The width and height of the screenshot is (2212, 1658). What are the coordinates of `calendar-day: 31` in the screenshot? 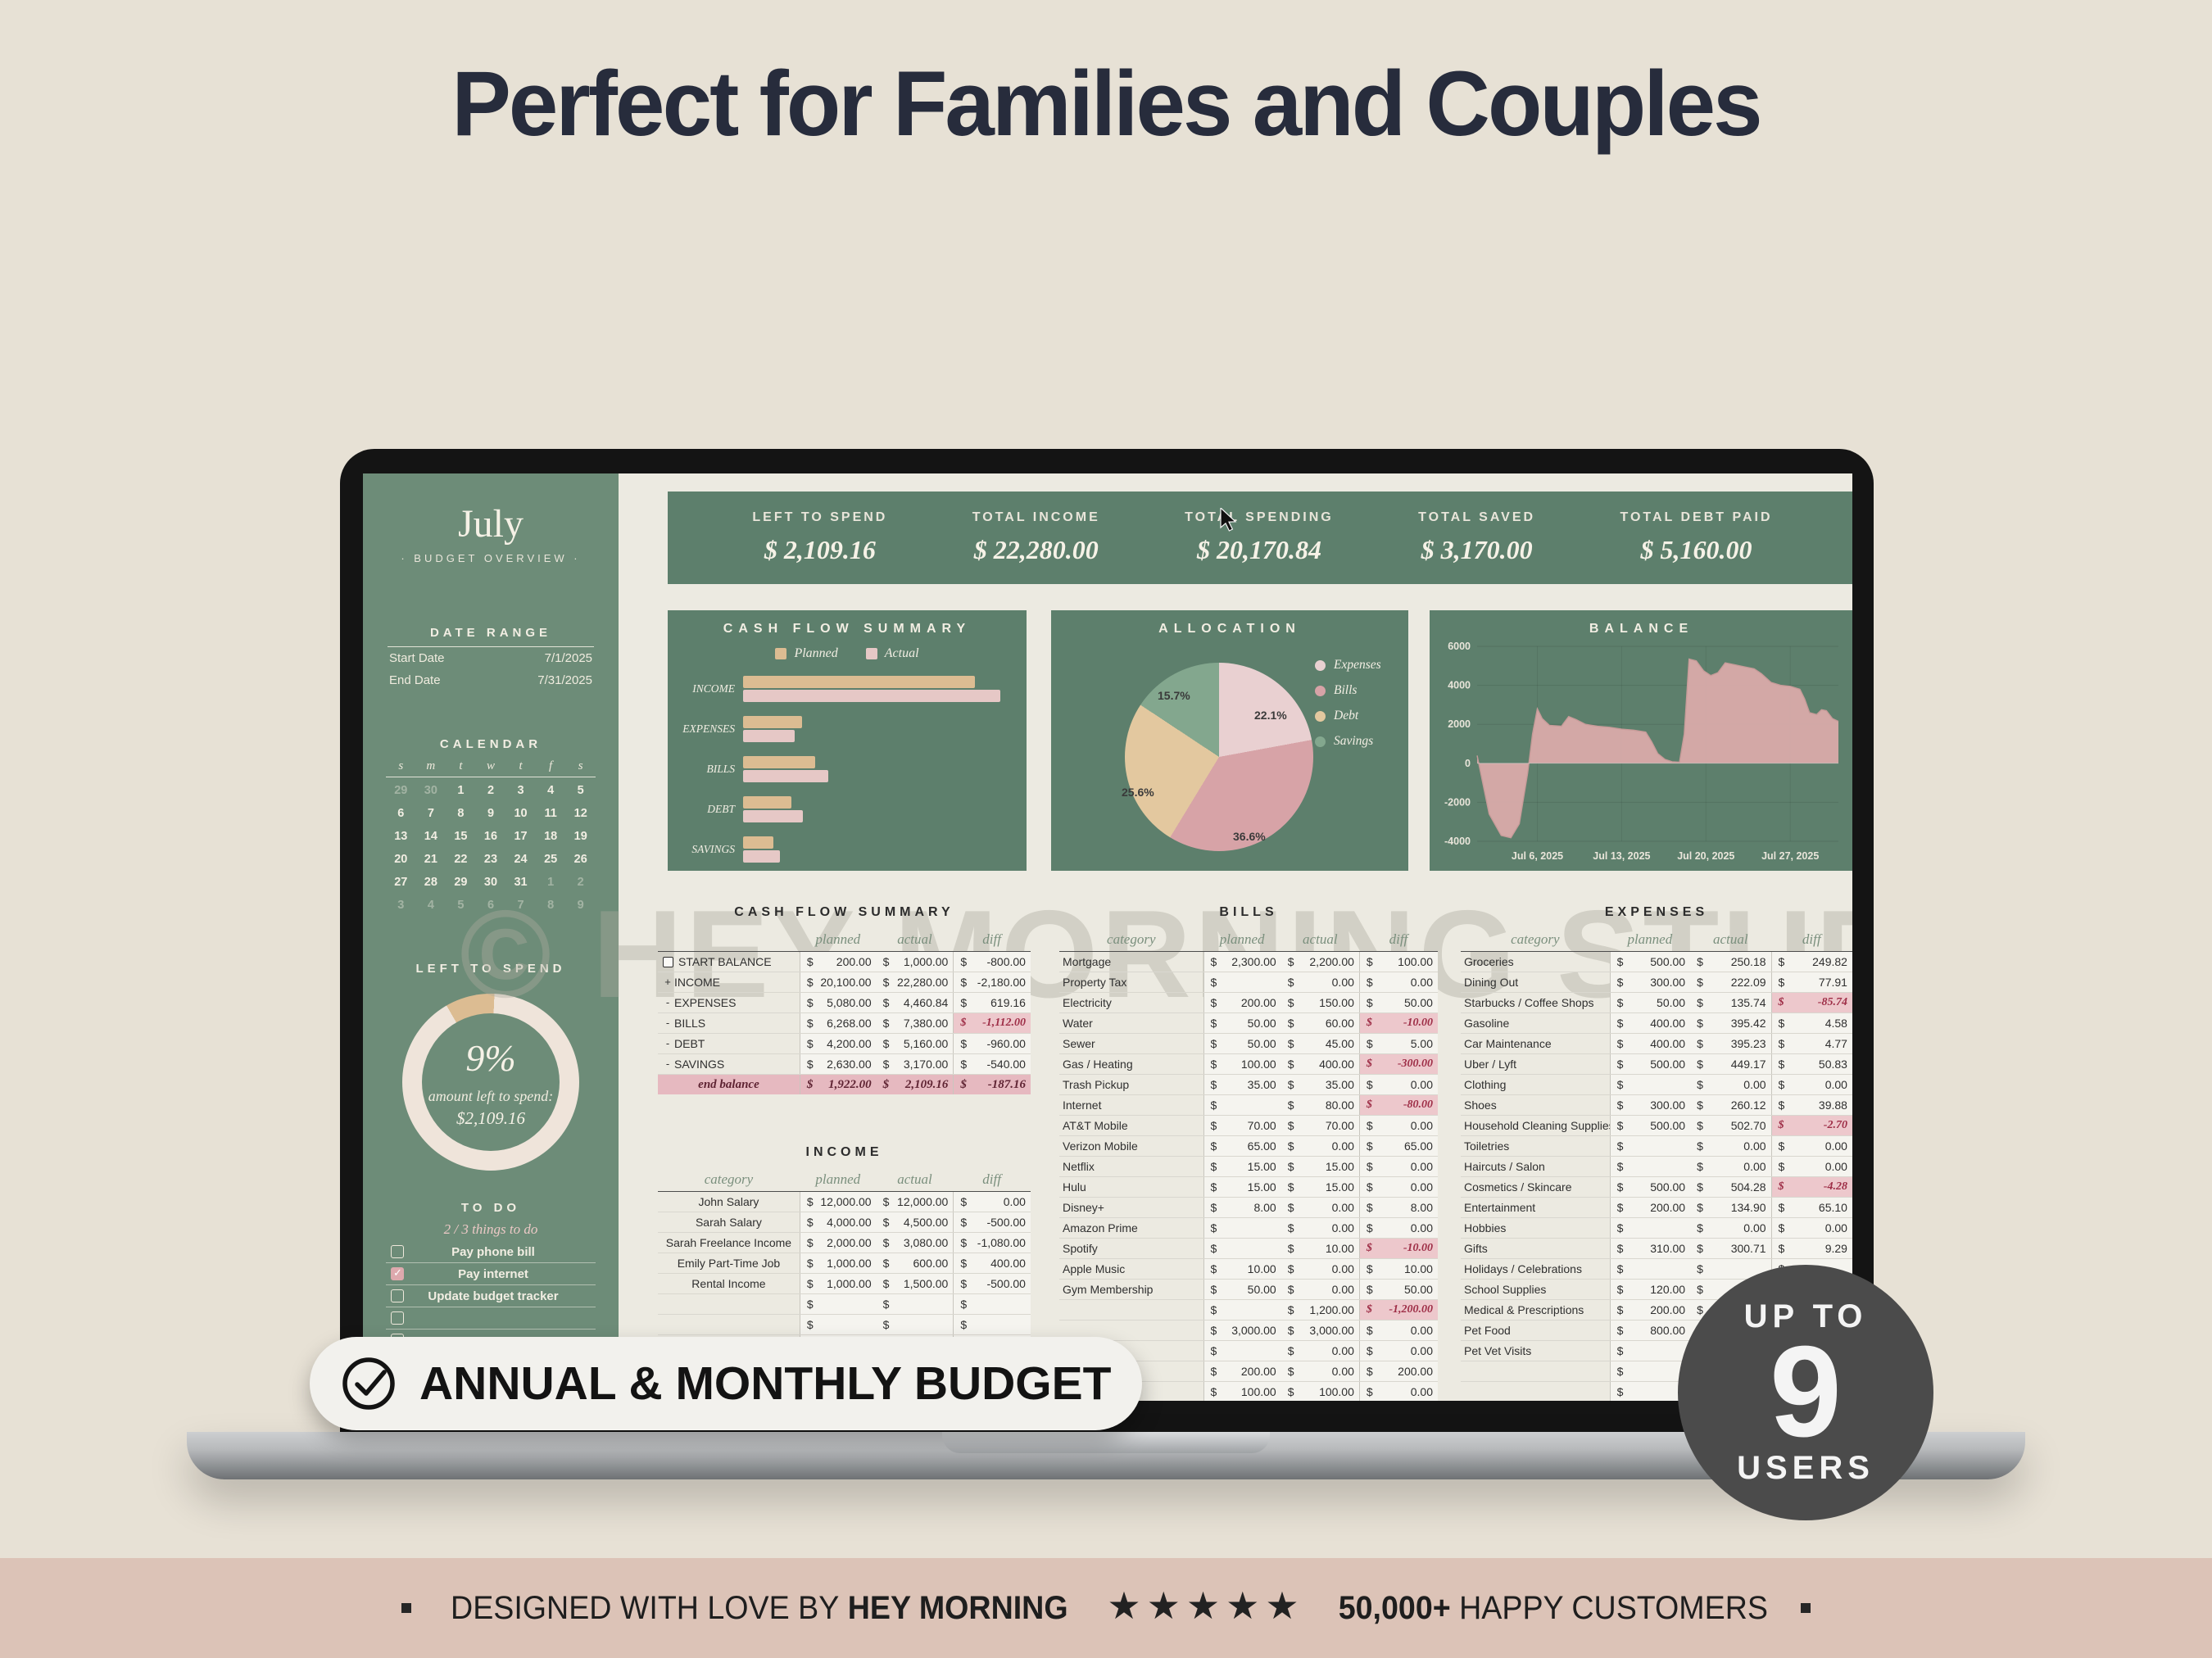 It's located at (521, 882).